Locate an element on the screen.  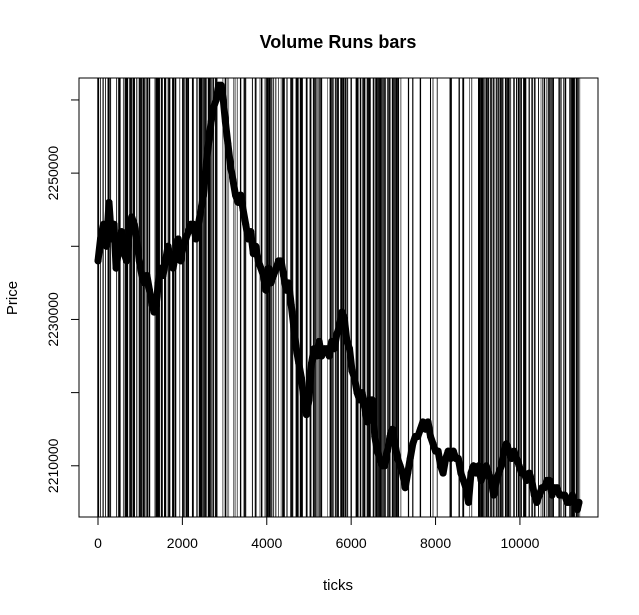
x-axis-label: ticks is located at coordinates (338, 585).